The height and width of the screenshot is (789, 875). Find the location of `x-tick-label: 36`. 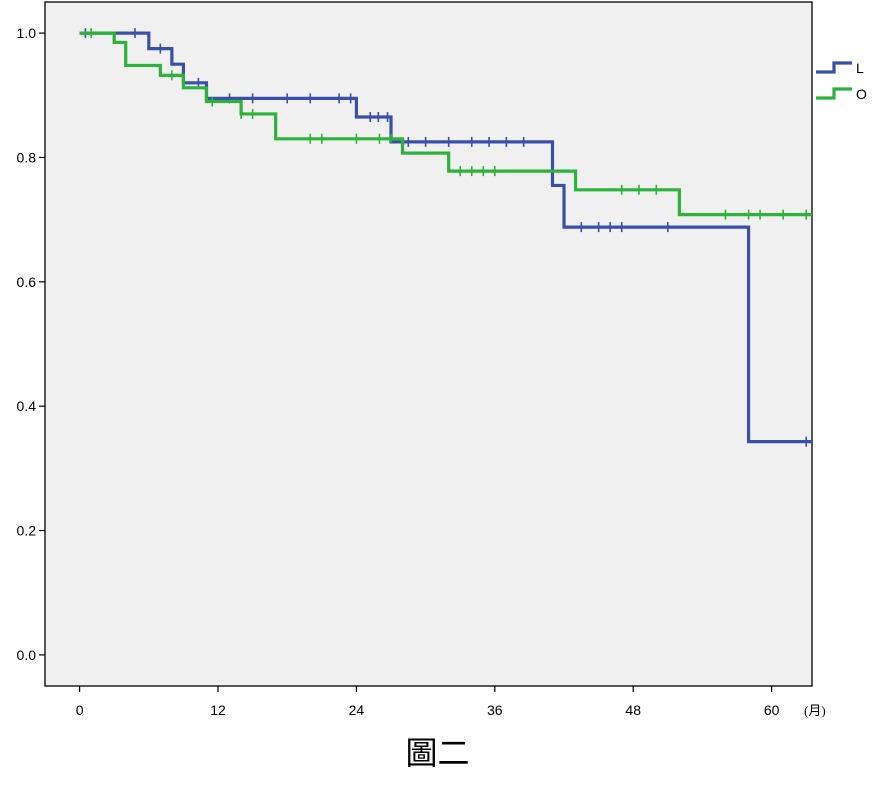

x-tick-label: 36 is located at coordinates (495, 710).